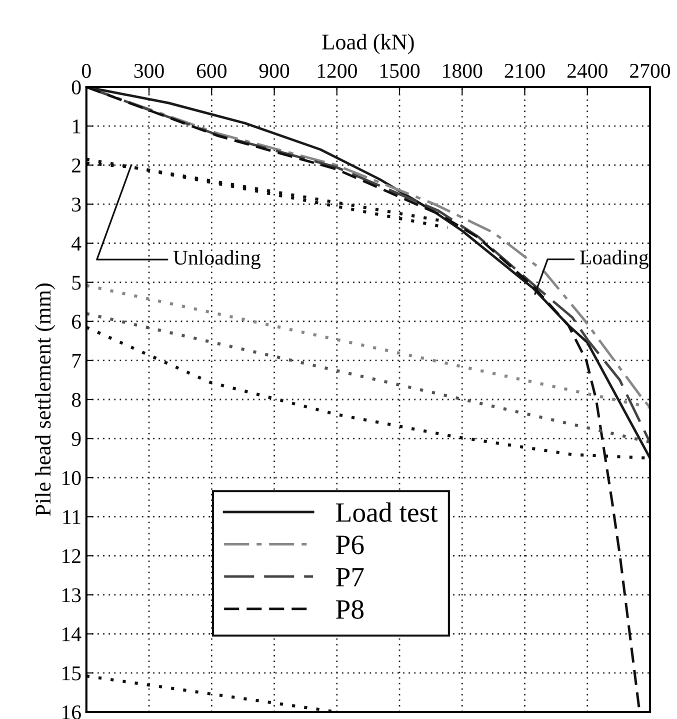  Describe the element at coordinates (76, 165) in the screenshot. I see `y-tick-label: 2` at that location.